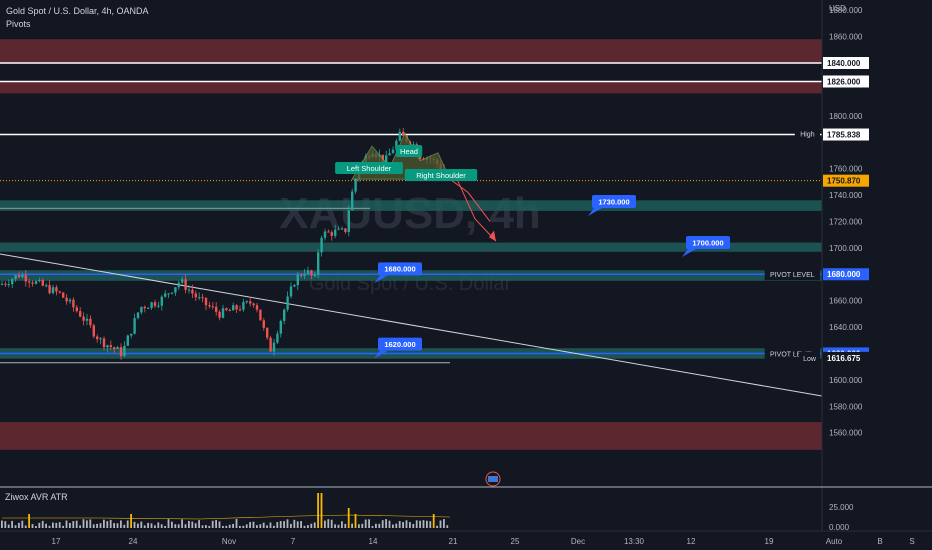  What do you see at coordinates (846, 169) in the screenshot?
I see `price-tick: 1760.000` at bounding box center [846, 169].